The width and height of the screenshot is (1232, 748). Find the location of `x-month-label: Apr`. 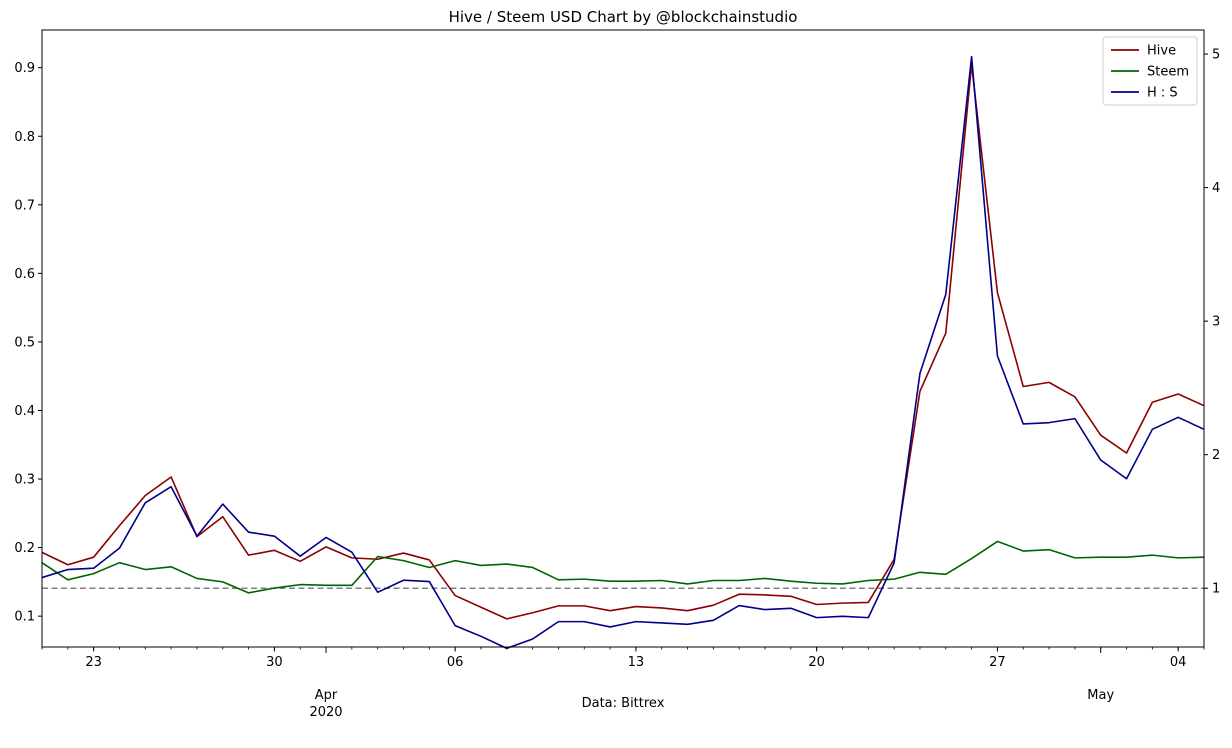

x-month-label: Apr is located at coordinates (326, 695).